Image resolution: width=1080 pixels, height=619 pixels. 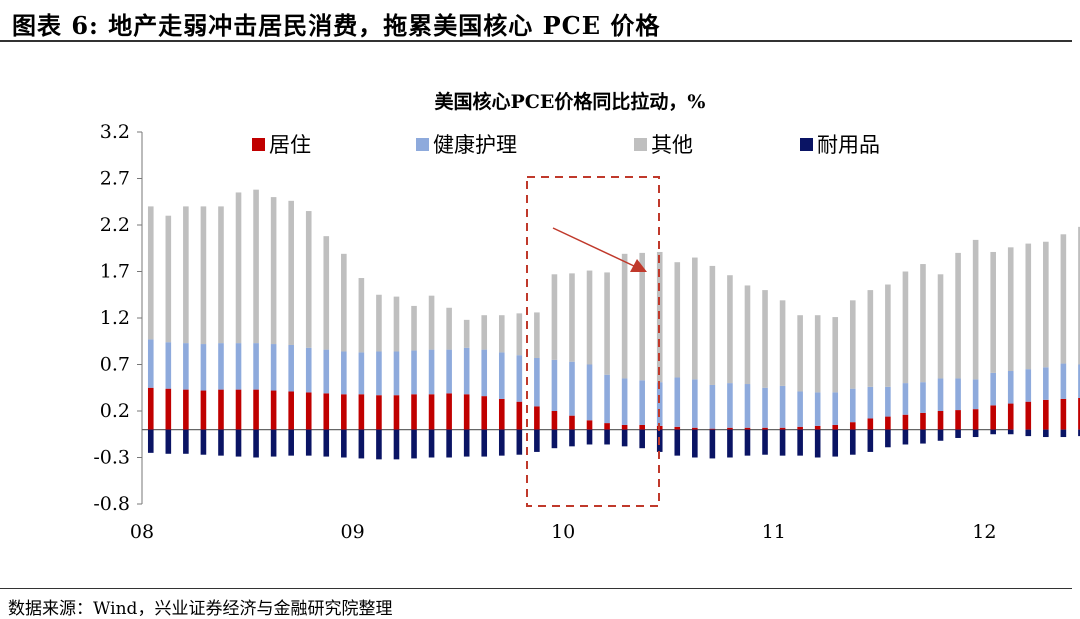 What do you see at coordinates (353, 532) in the screenshot?
I see `x-tick-label: 09` at bounding box center [353, 532].